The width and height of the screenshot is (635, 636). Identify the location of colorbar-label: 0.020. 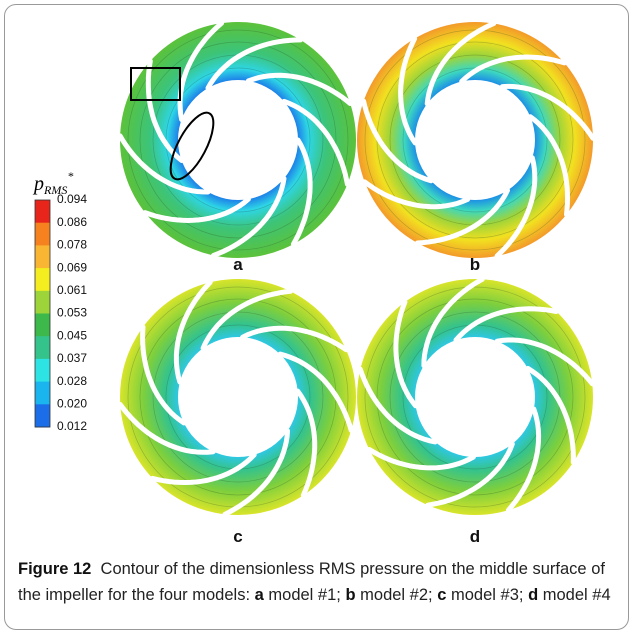
(72, 403).